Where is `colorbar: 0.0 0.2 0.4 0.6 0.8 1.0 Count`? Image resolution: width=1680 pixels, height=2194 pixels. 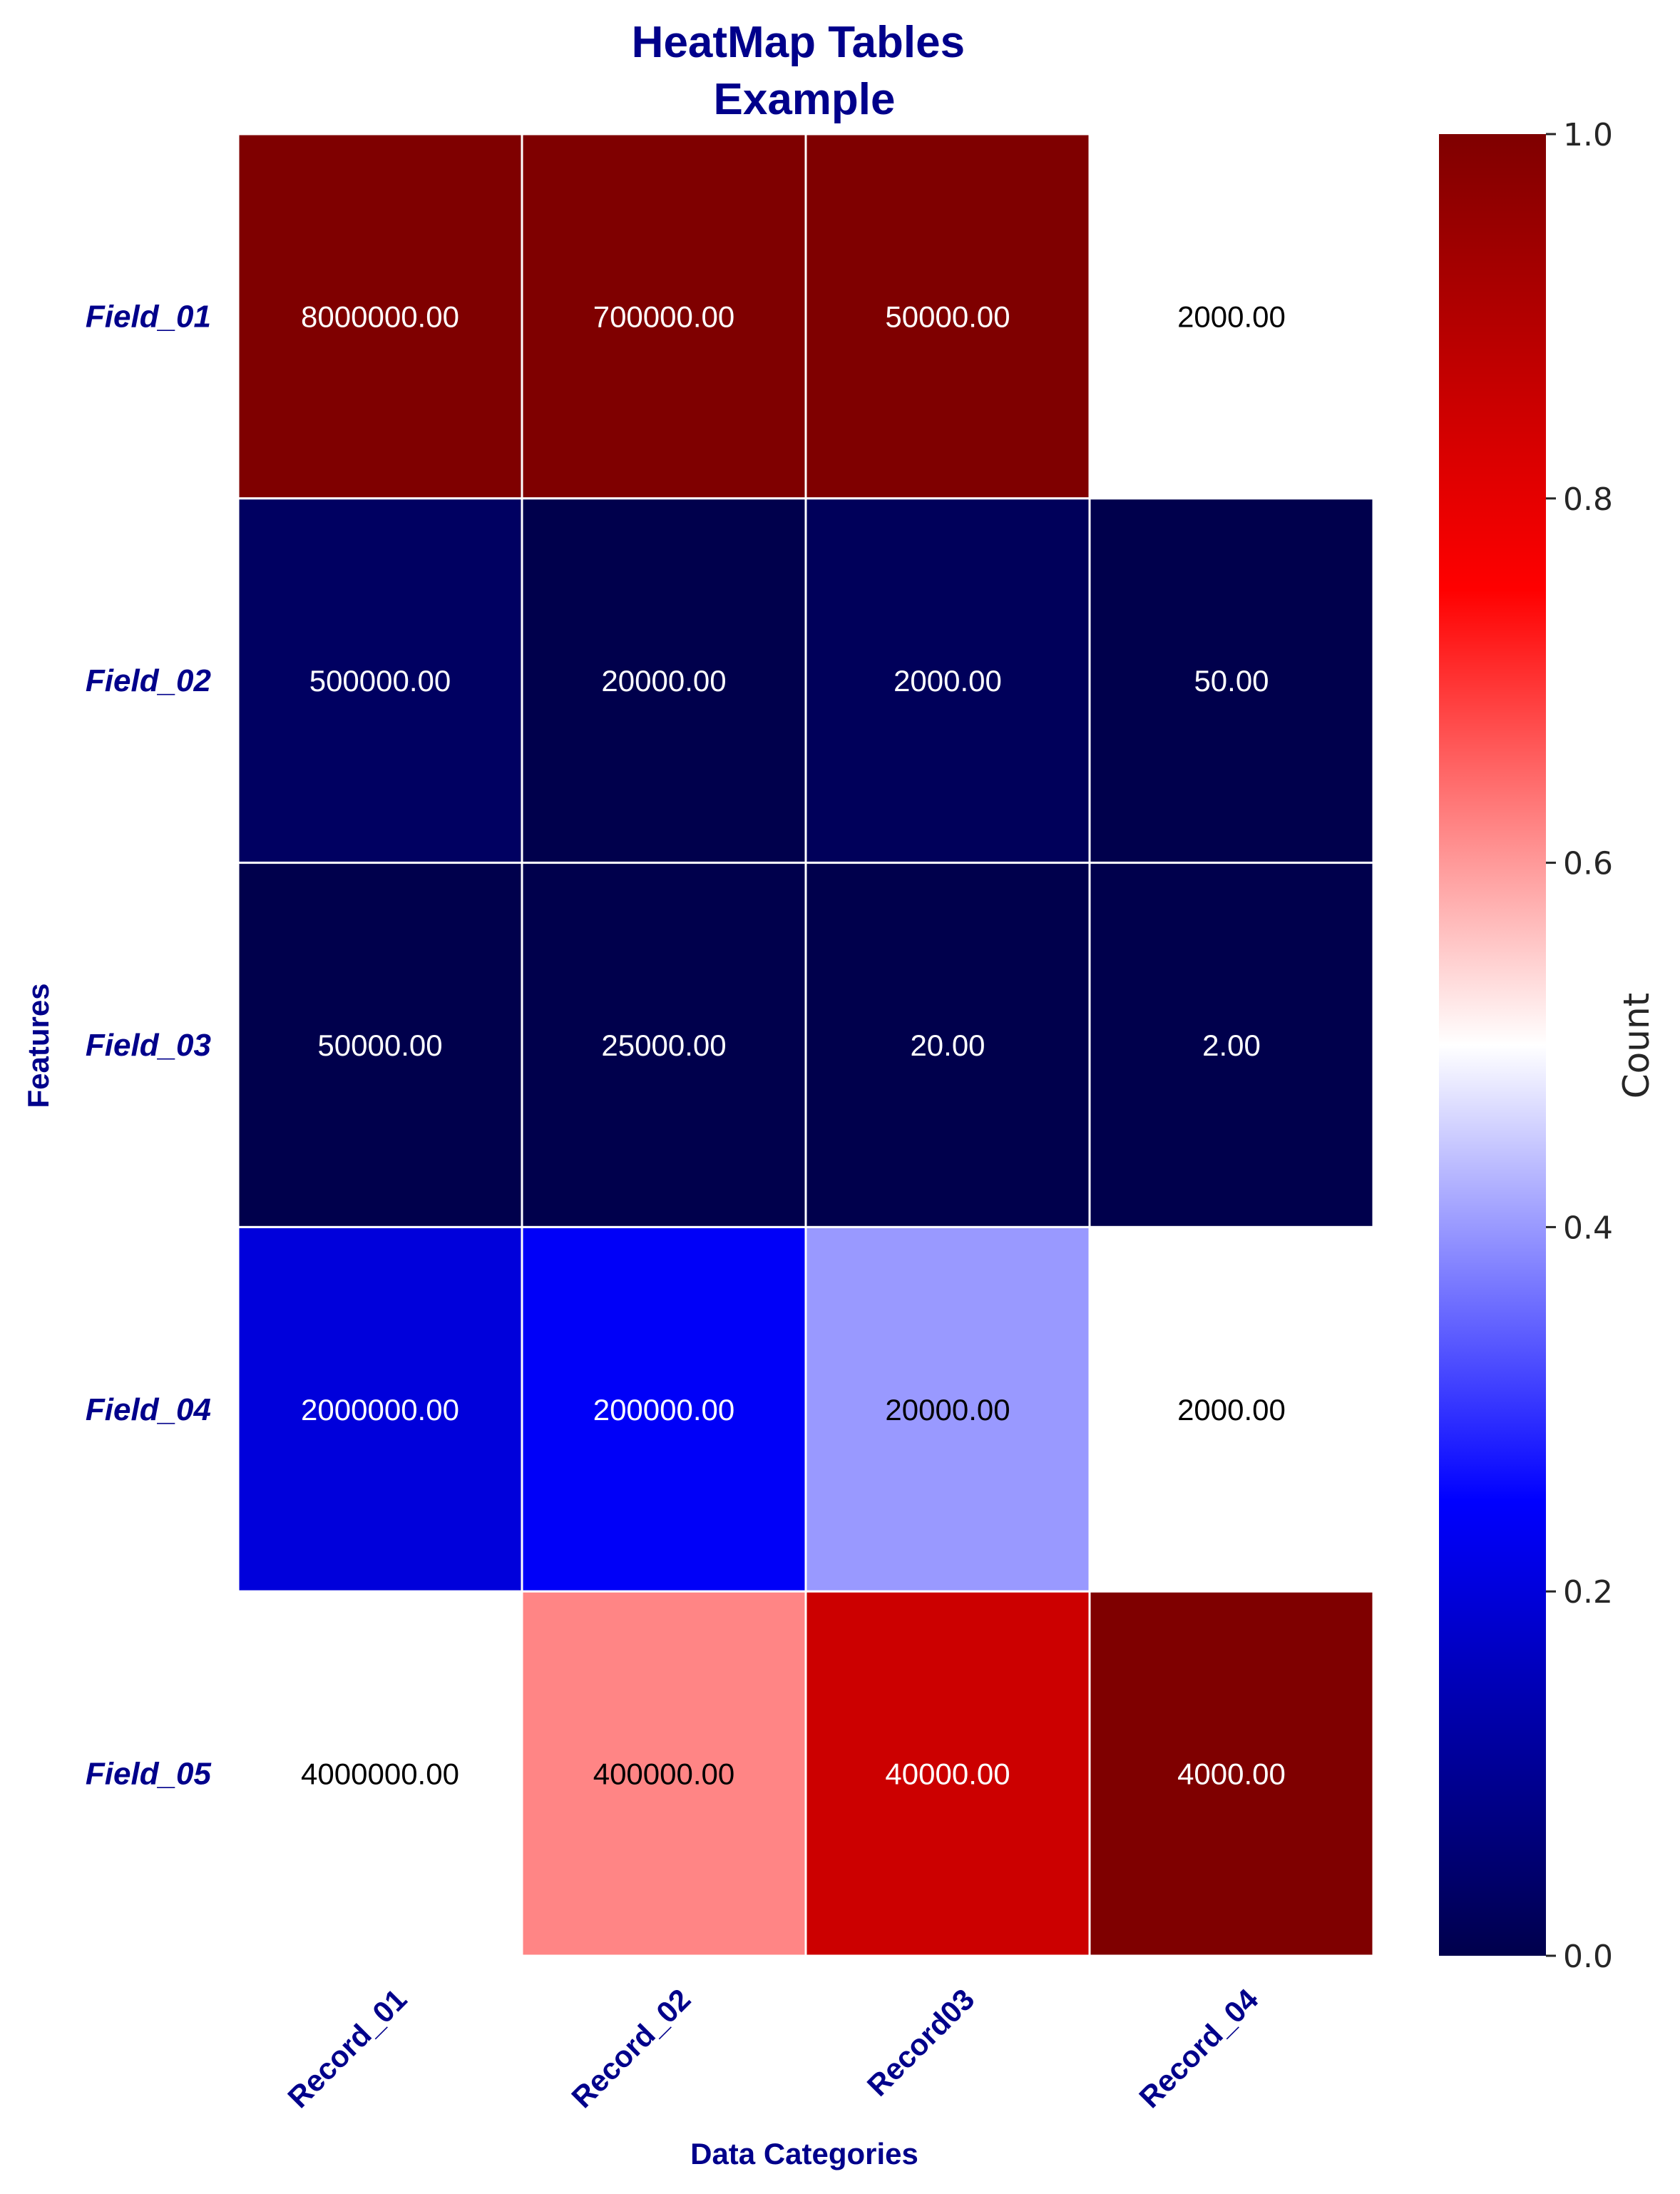 colorbar: 0.0 0.2 0.4 0.6 0.8 1.0 Count is located at coordinates (1548, 1046).